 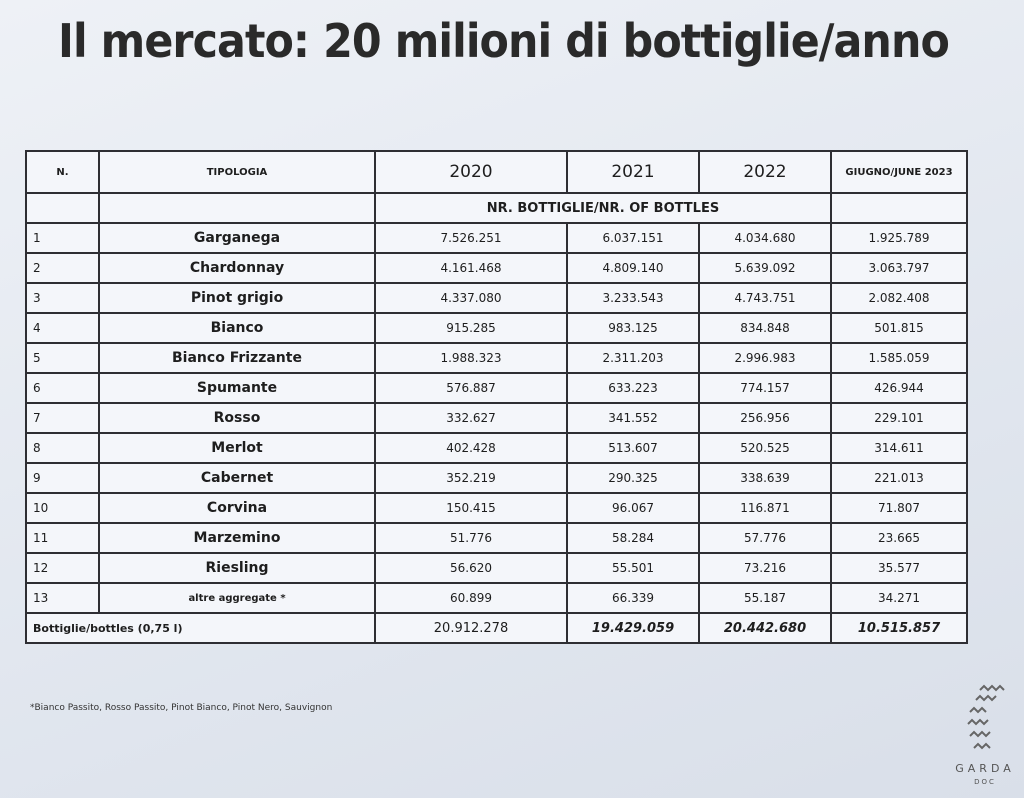 I want to click on value-cell: 774.157, so click(x=765, y=388).